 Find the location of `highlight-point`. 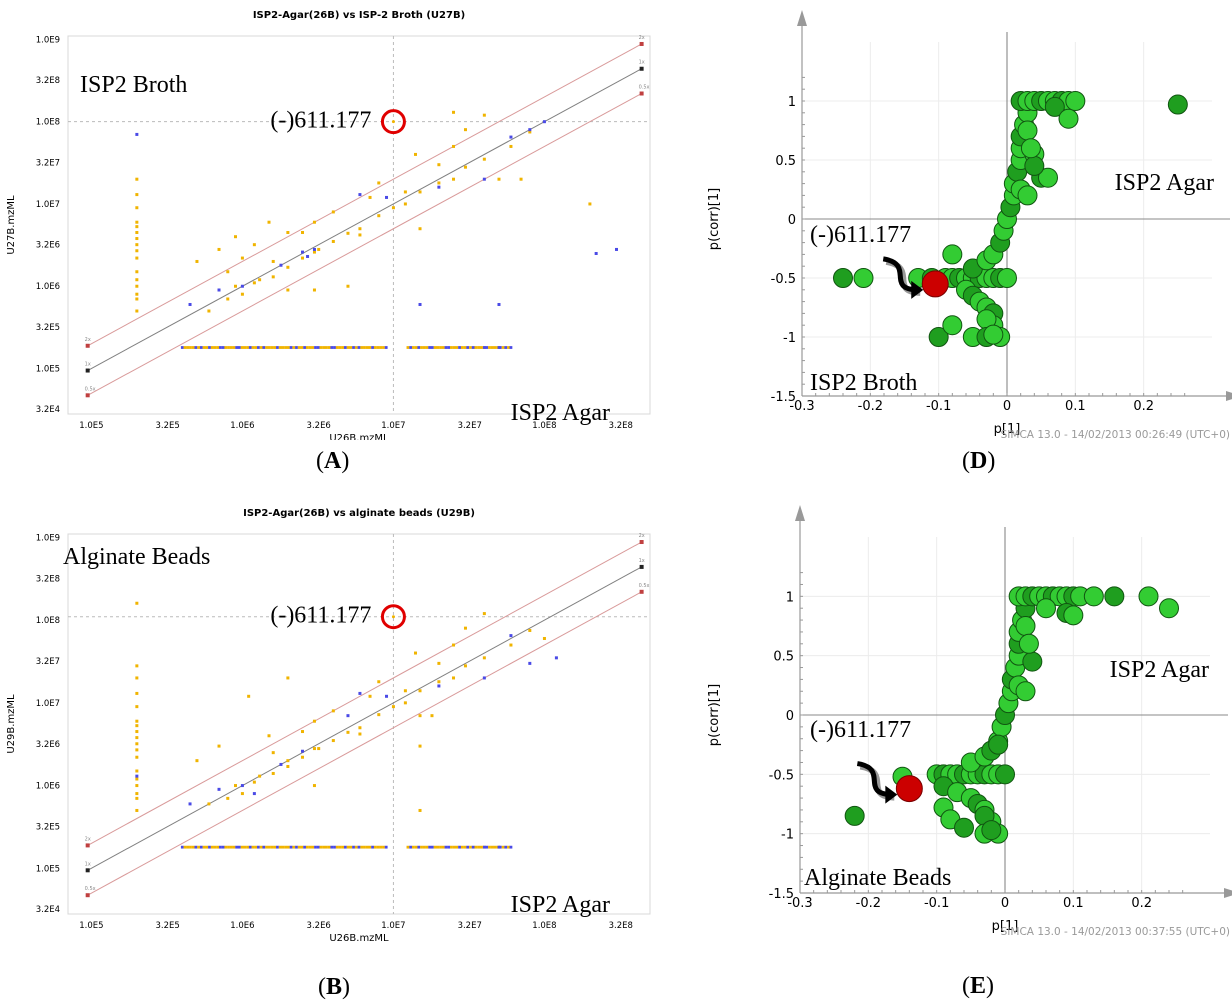

highlight-point is located at coordinates (935, 284).